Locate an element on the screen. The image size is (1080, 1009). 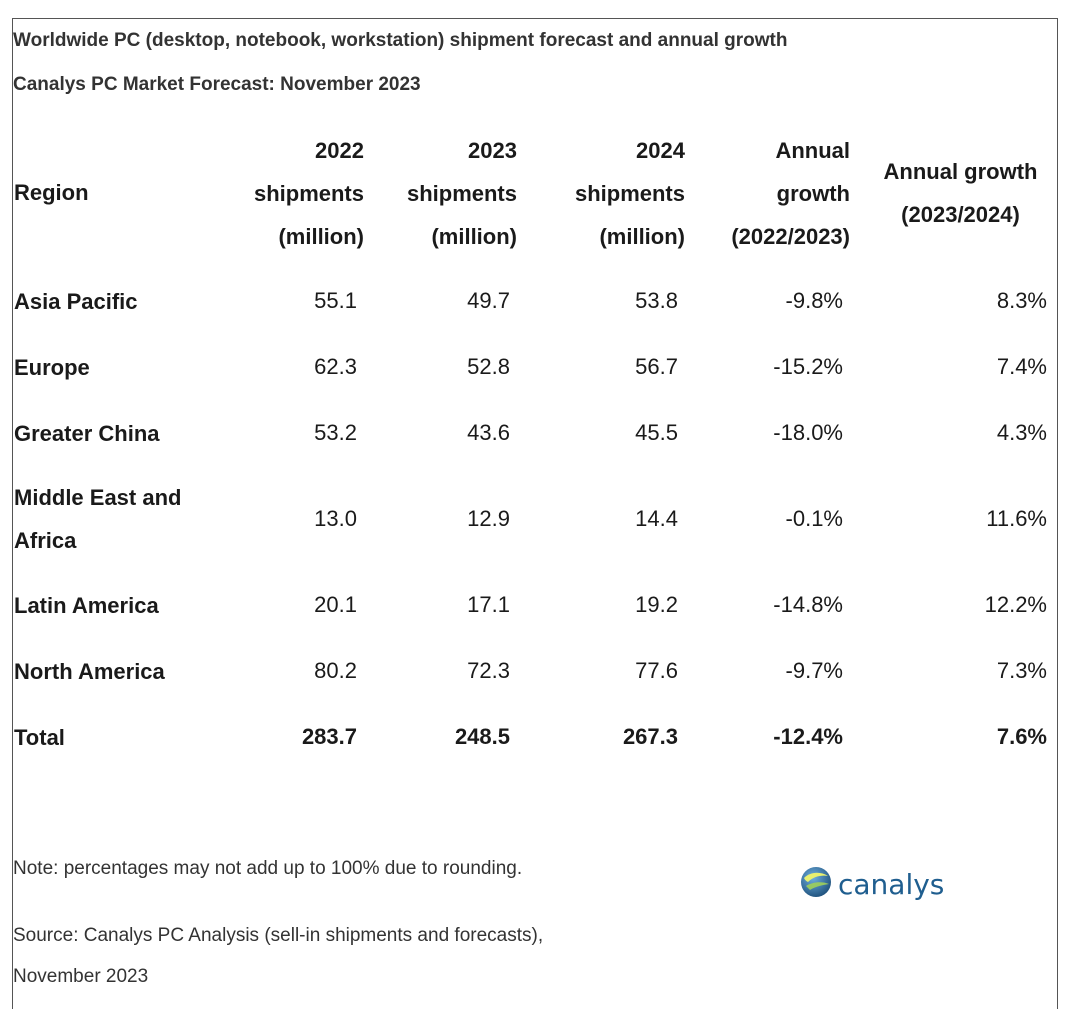
canalys-logo: canalys is located at coordinates (872, 884).